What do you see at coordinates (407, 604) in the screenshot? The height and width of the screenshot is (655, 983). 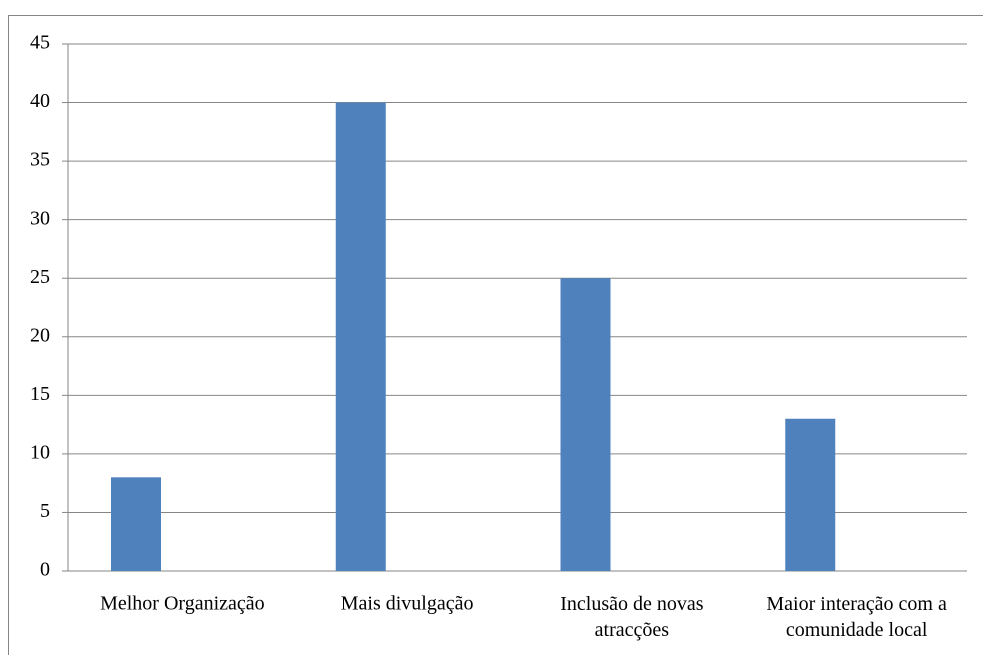 I see `x-tick-label: Mais divulgação` at bounding box center [407, 604].